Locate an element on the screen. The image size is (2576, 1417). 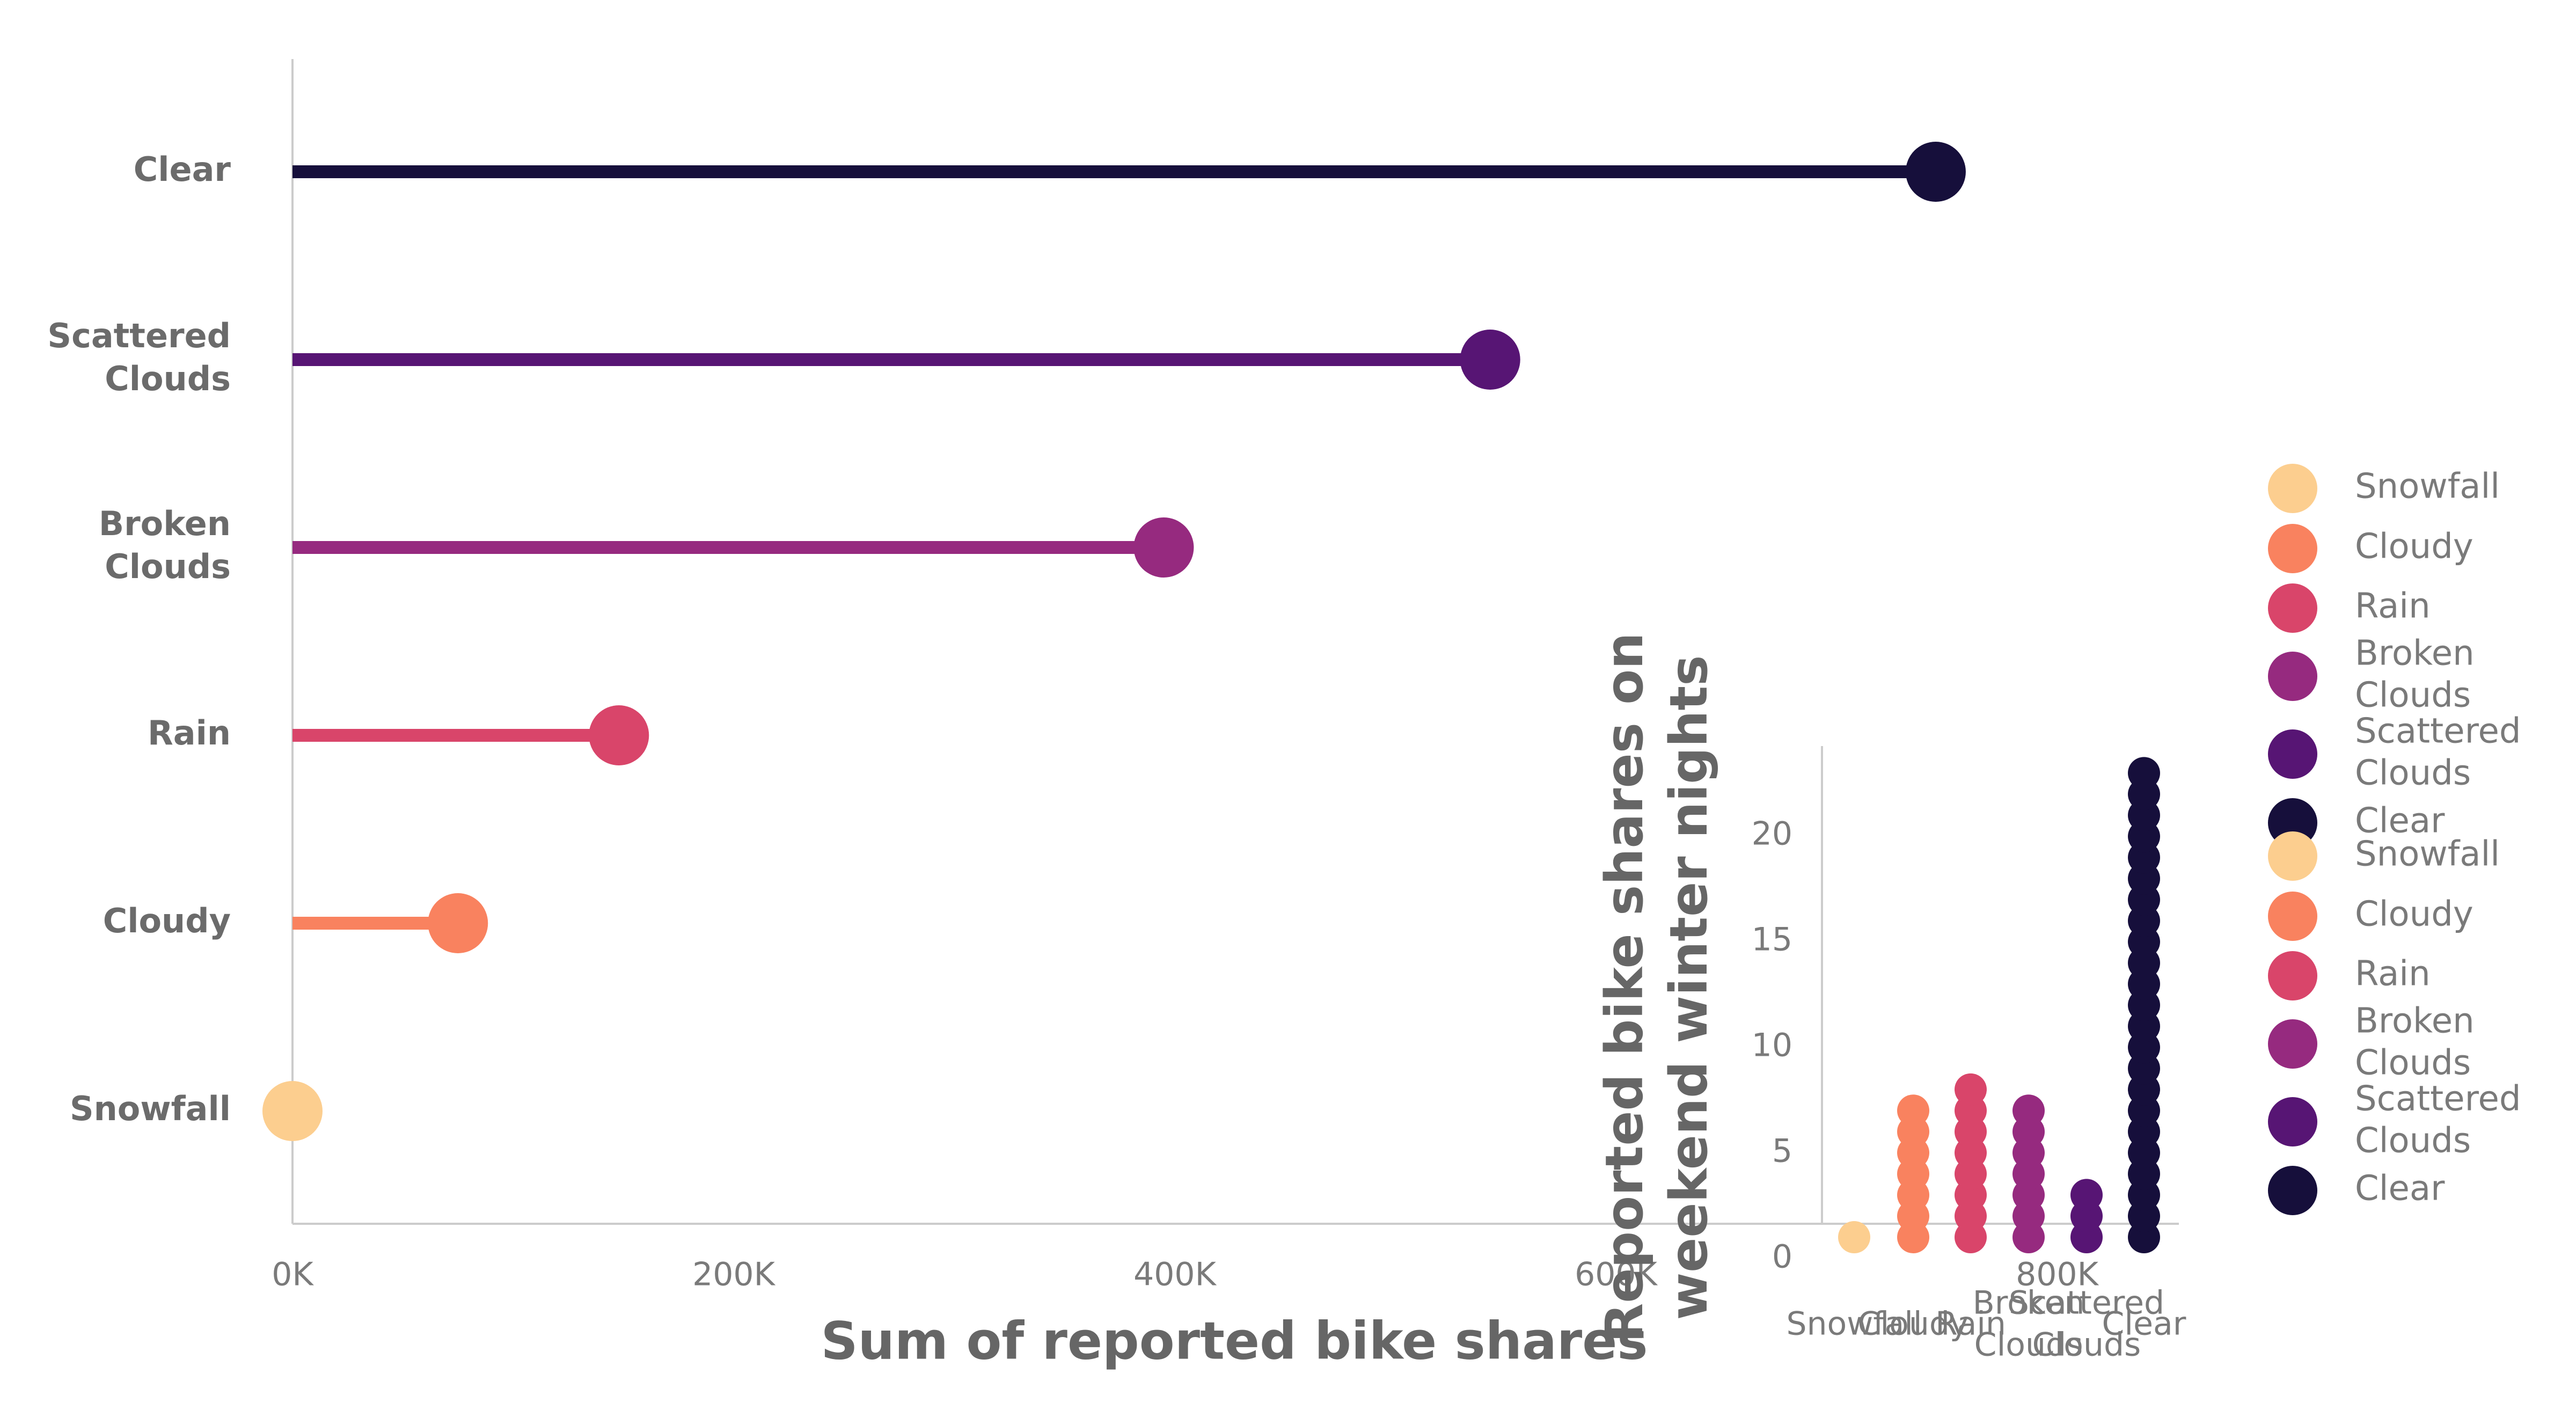
category-label: Broken Clouds is located at coordinates (165, 545).